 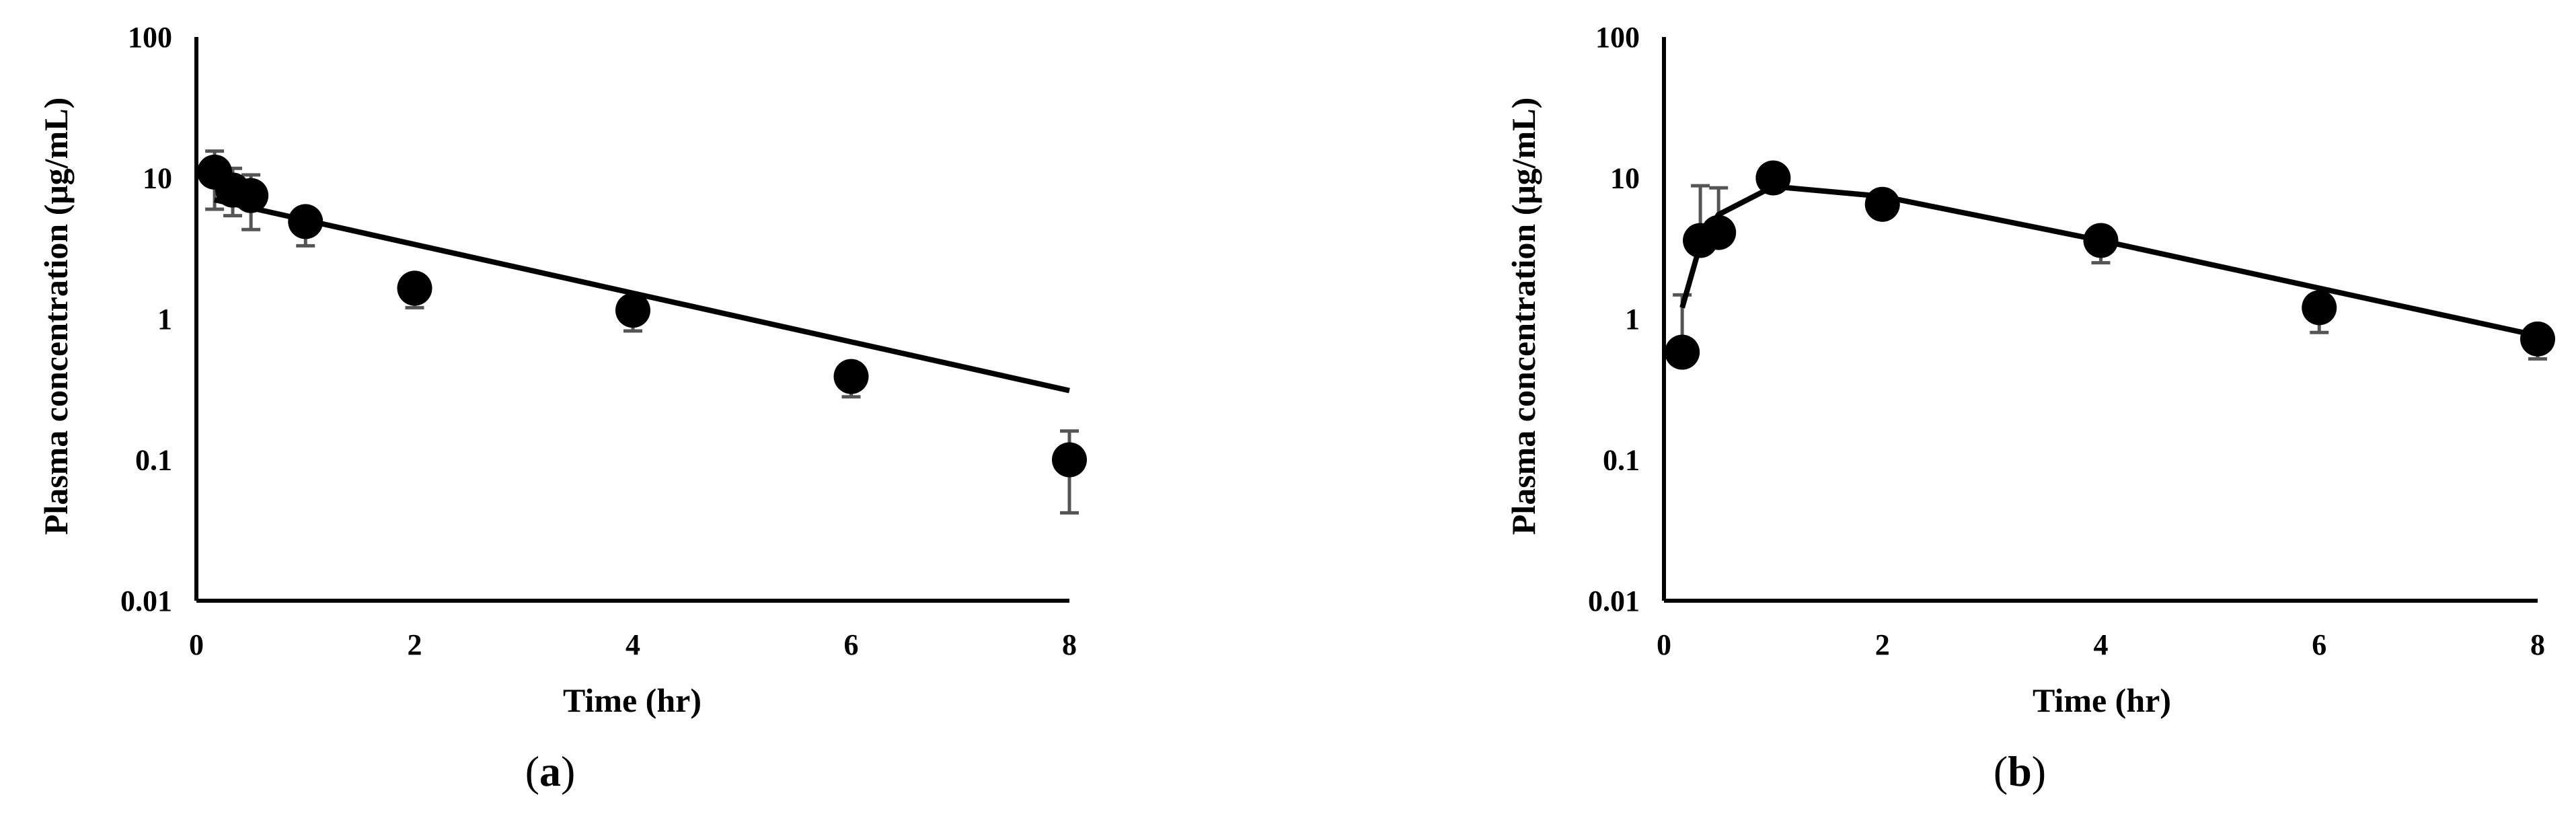 I want to click on panel-label-a: (a), so click(x=550, y=771).